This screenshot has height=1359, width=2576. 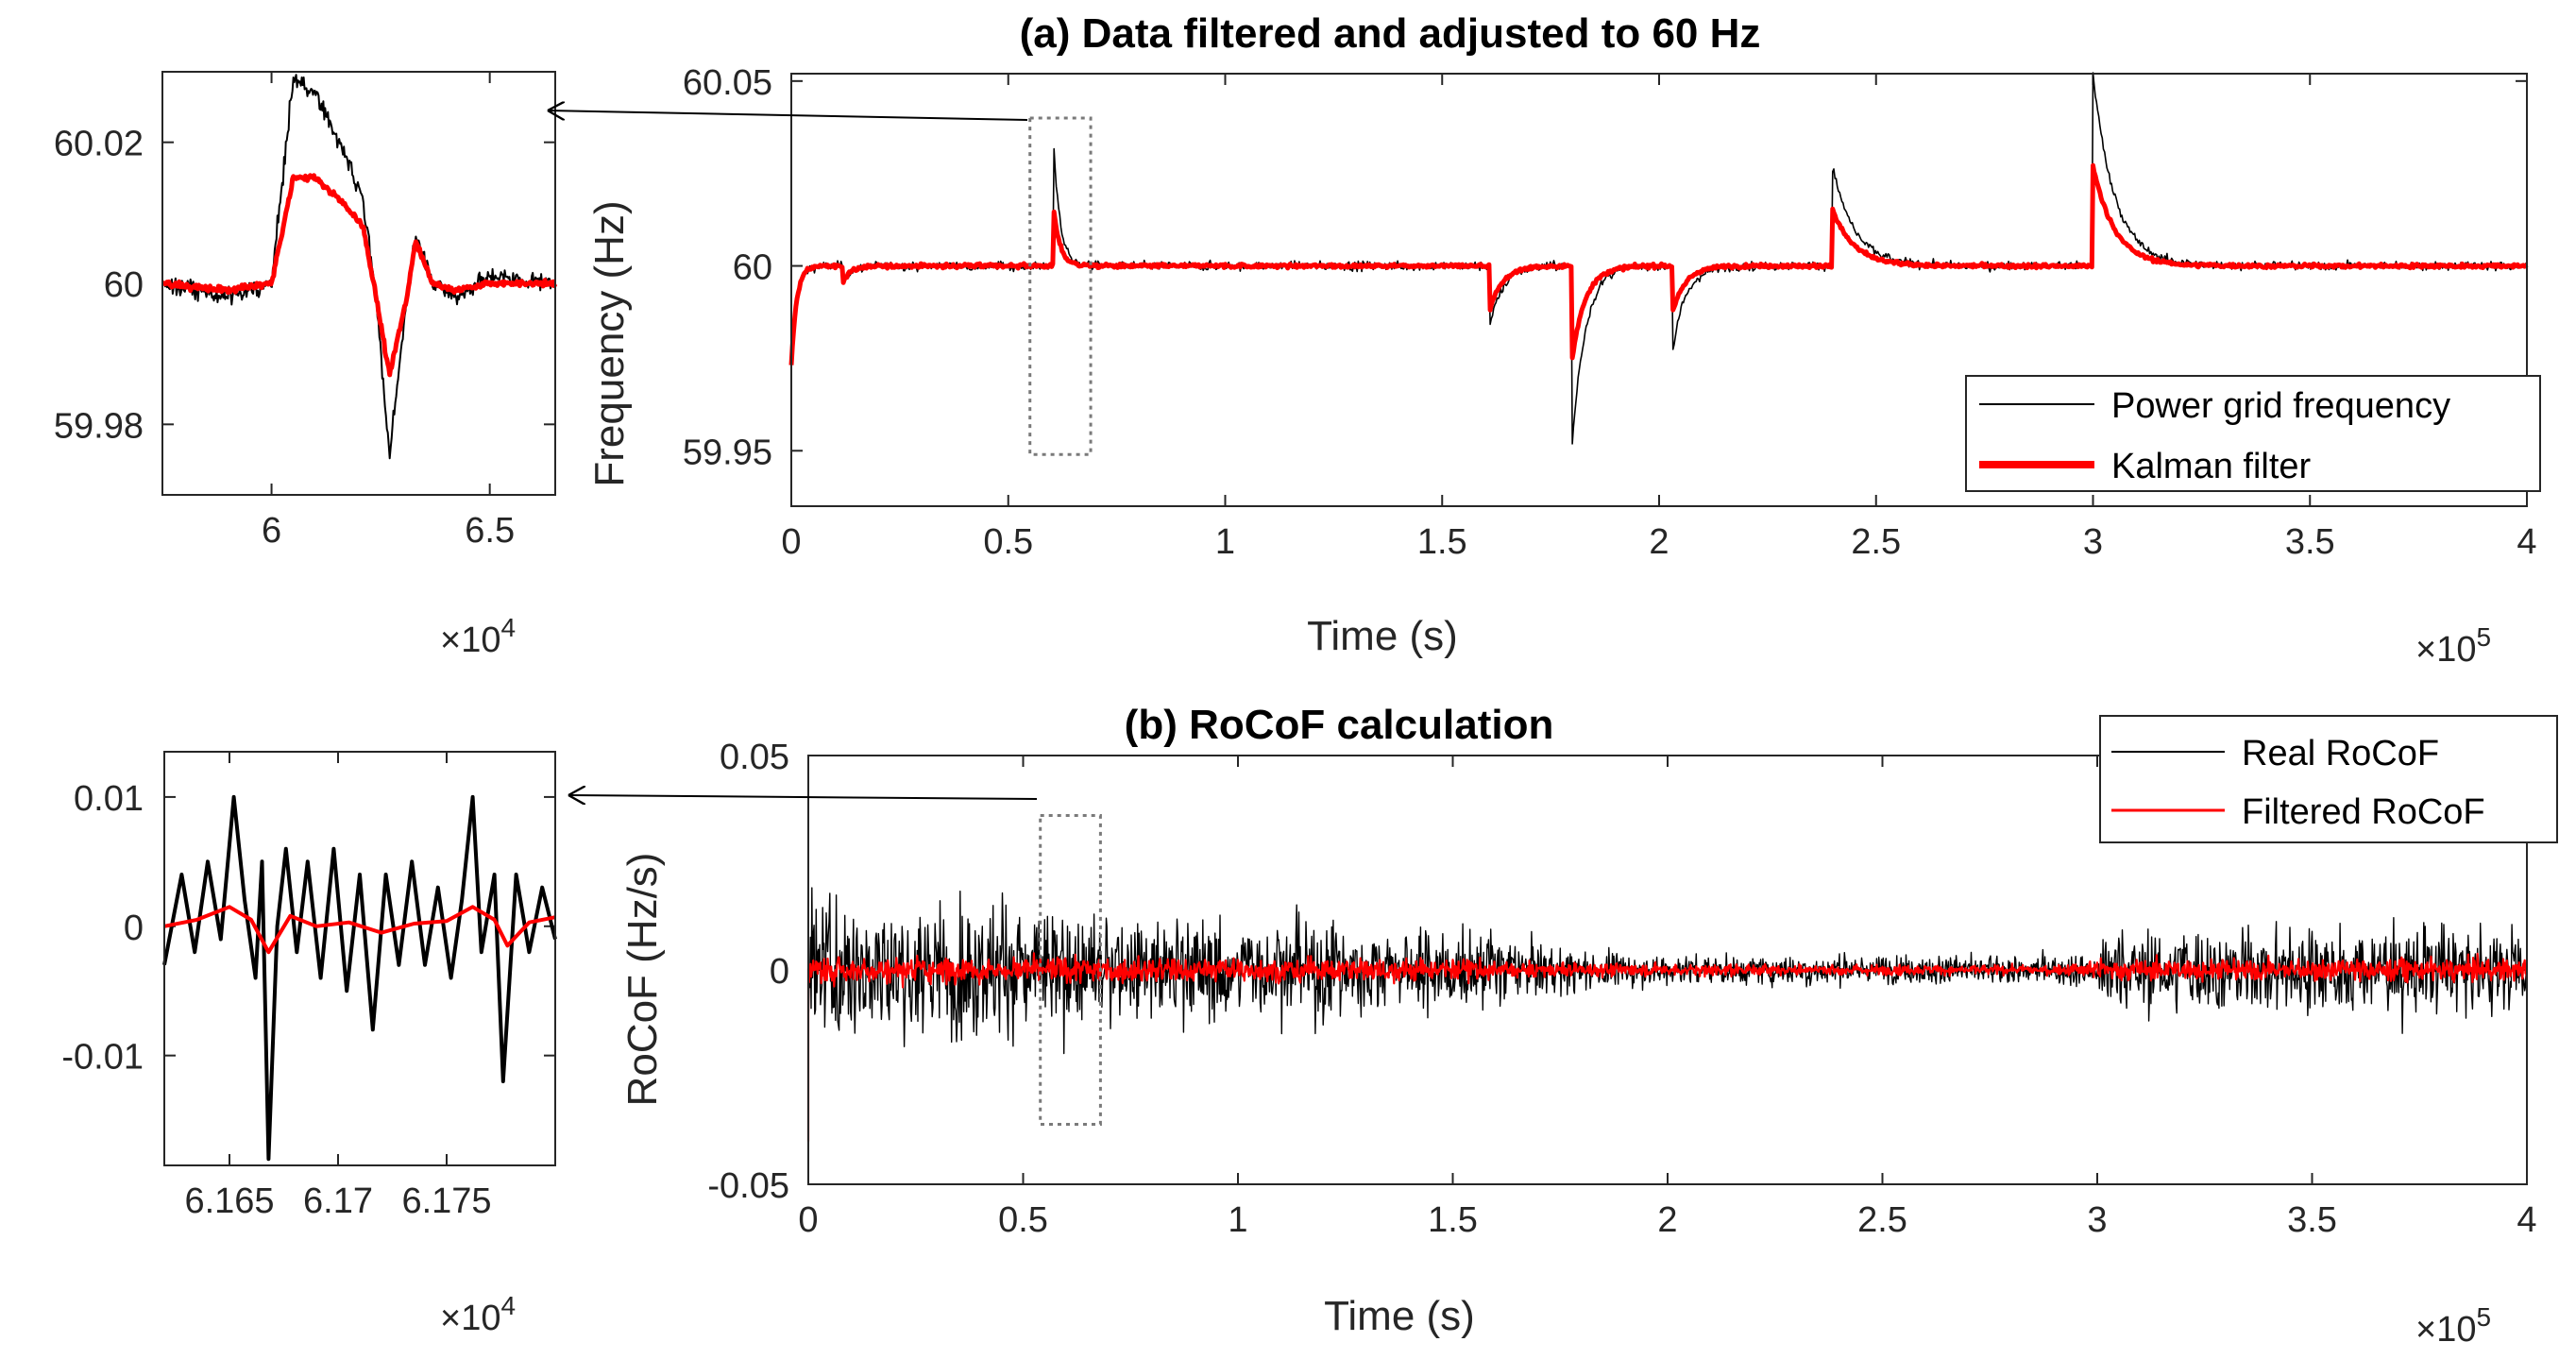 I want to click on y-tick-label: 59.98, so click(x=99, y=426).